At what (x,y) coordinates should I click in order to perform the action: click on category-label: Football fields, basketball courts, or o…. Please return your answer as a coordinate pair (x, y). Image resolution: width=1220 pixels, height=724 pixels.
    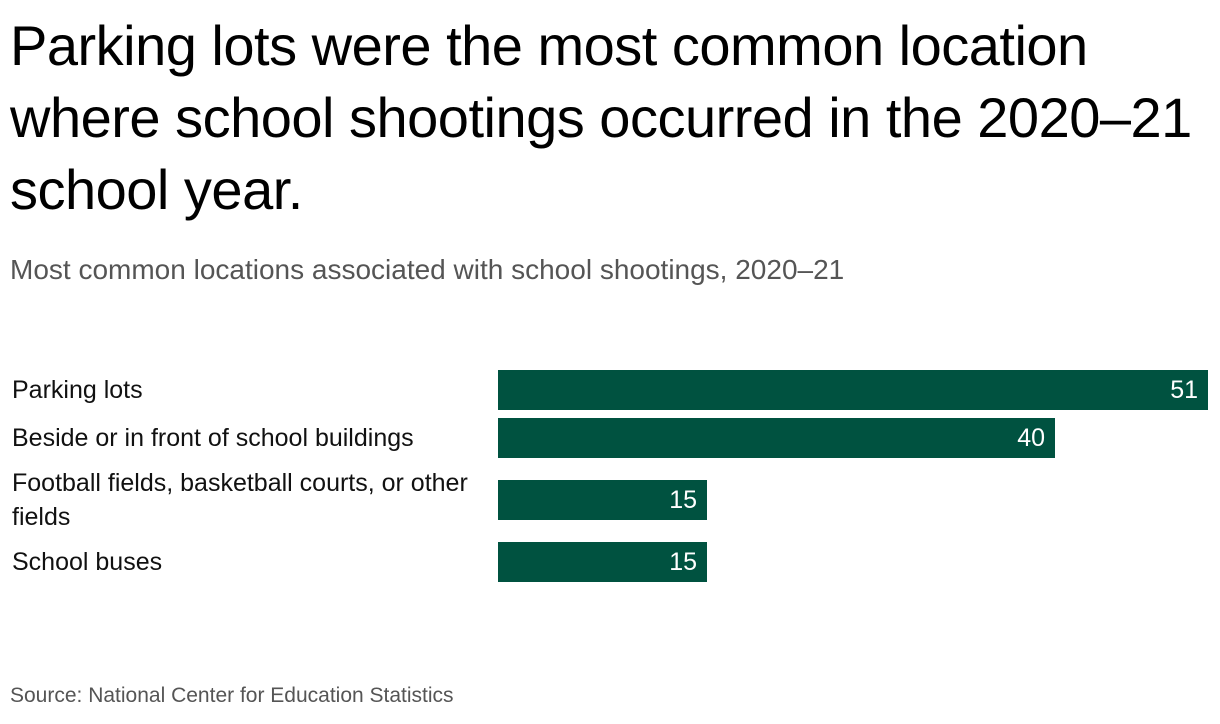
    Looking at the image, I should click on (240, 500).